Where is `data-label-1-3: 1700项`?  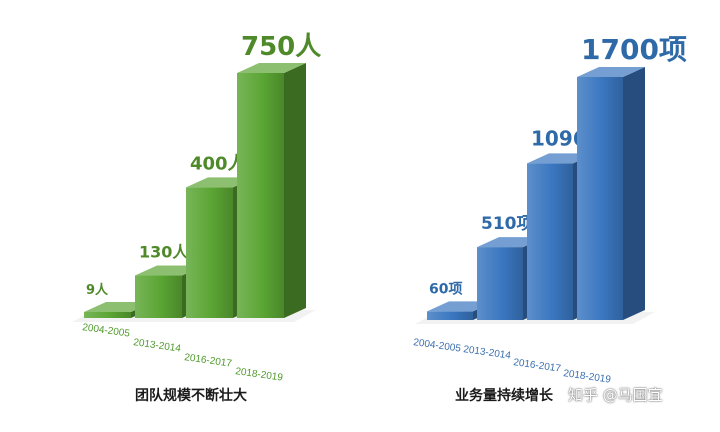
data-label-1-3: 1700项 is located at coordinates (634, 49).